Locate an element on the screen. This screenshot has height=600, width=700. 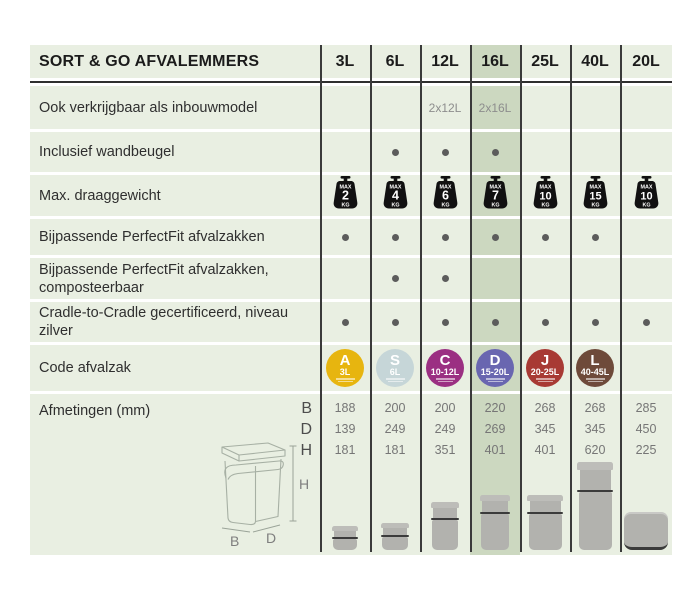
svg-text: 7 is located at coordinates (495, 196).